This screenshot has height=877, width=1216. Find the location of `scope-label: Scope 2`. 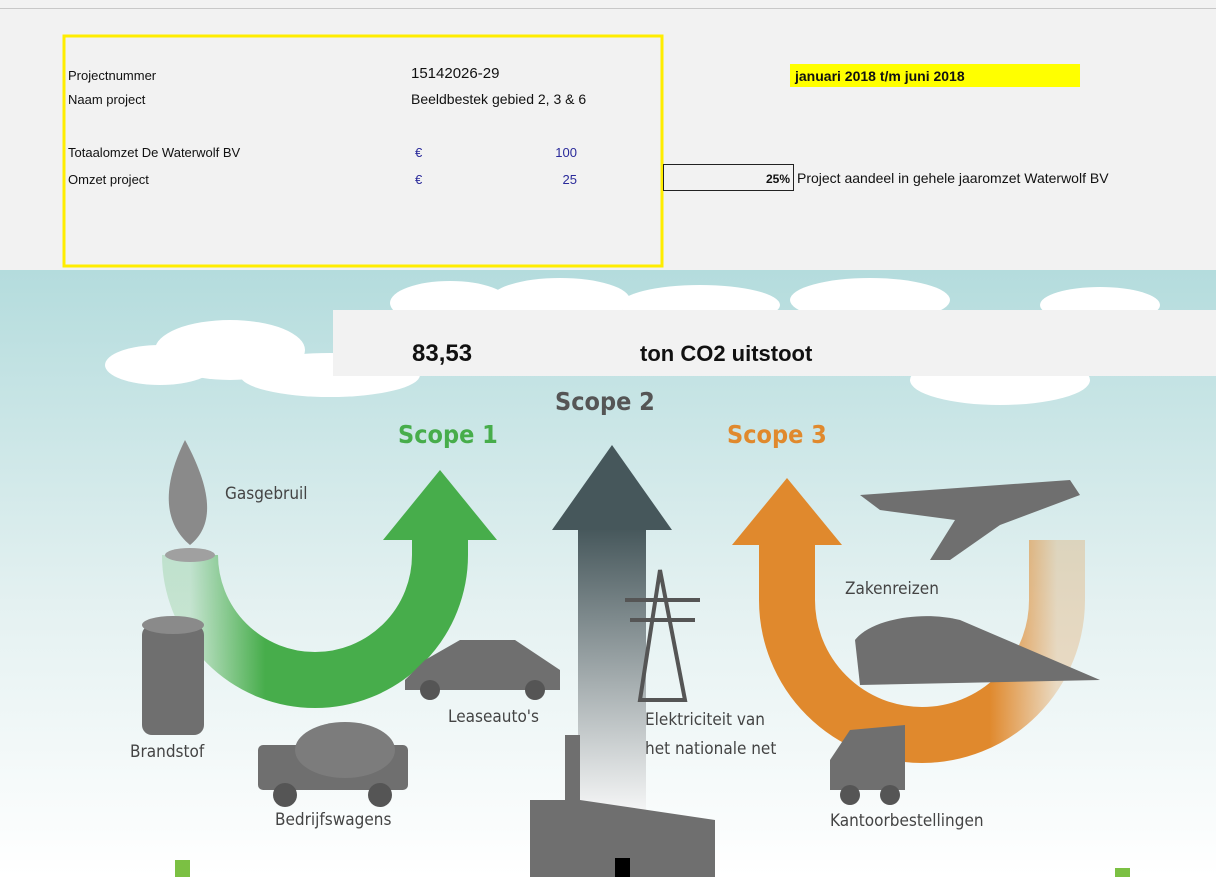

scope-label: Scope 2 is located at coordinates (605, 401).